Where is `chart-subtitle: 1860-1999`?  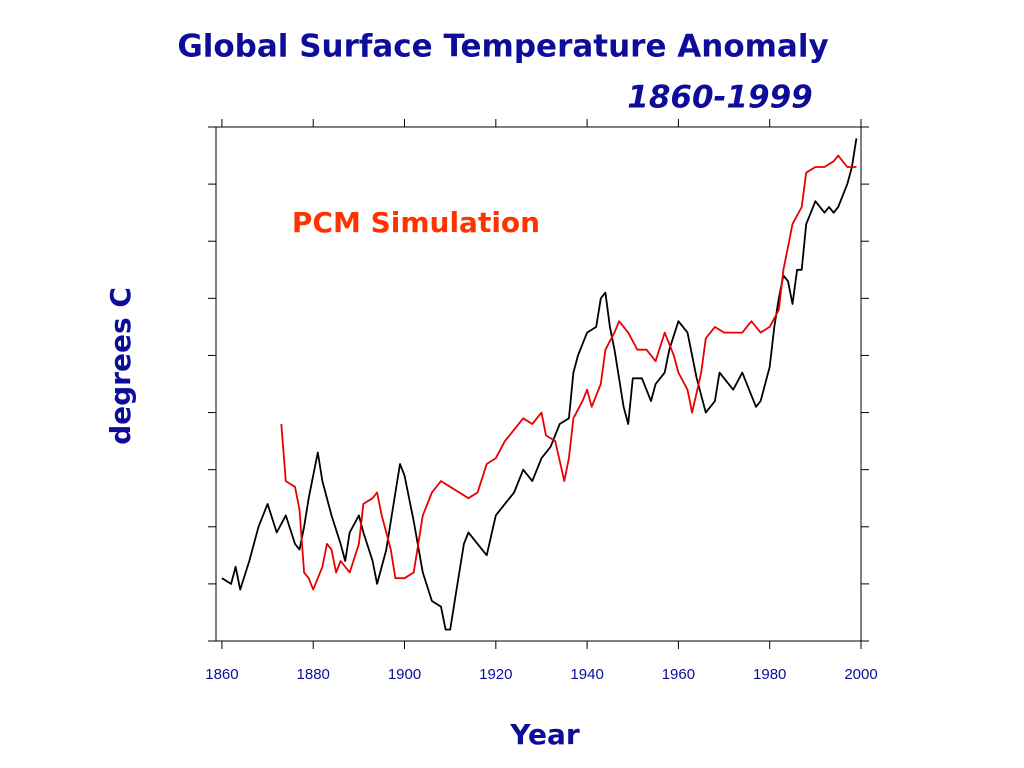 chart-subtitle: 1860-1999 is located at coordinates (719, 98).